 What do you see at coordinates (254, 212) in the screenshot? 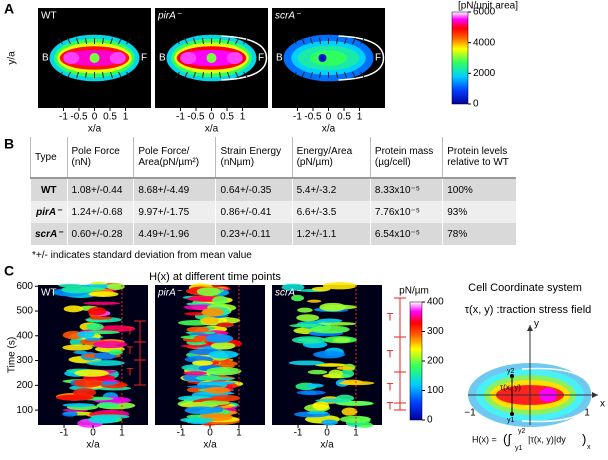
I see `table-cell: 0.86+/-0.41` at bounding box center [254, 212].